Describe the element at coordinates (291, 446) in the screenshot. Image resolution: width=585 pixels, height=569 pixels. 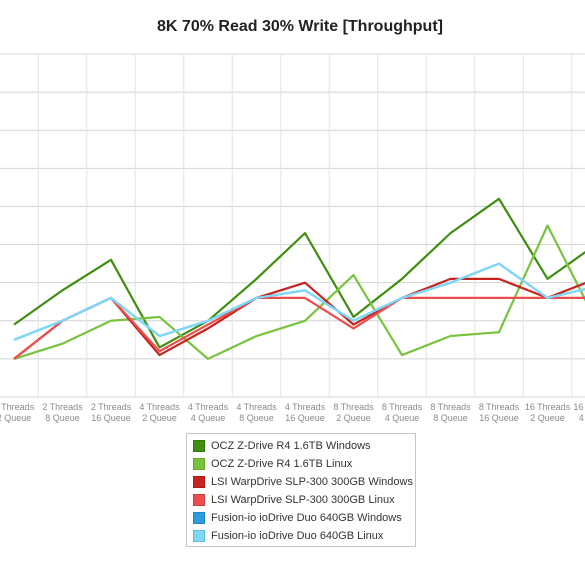
I see `legend-label: OCZ Z-Drive R4 1.6TB Windows` at that location.